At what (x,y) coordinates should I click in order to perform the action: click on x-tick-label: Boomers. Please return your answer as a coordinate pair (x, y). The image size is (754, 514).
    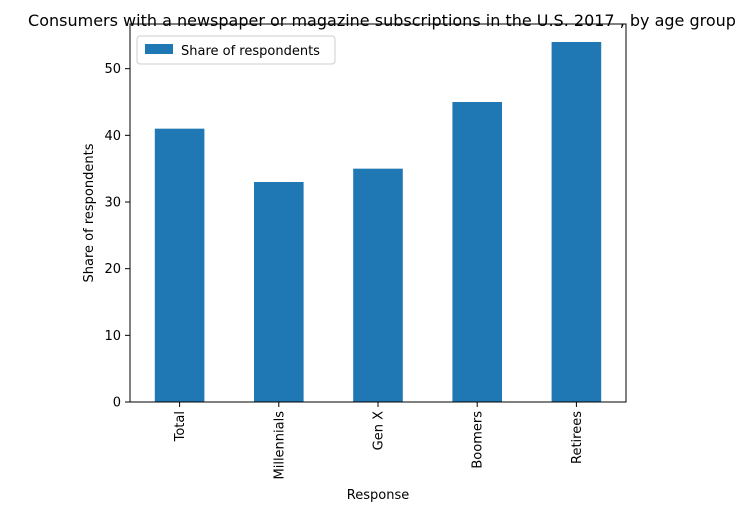
    Looking at the image, I should click on (478, 440).